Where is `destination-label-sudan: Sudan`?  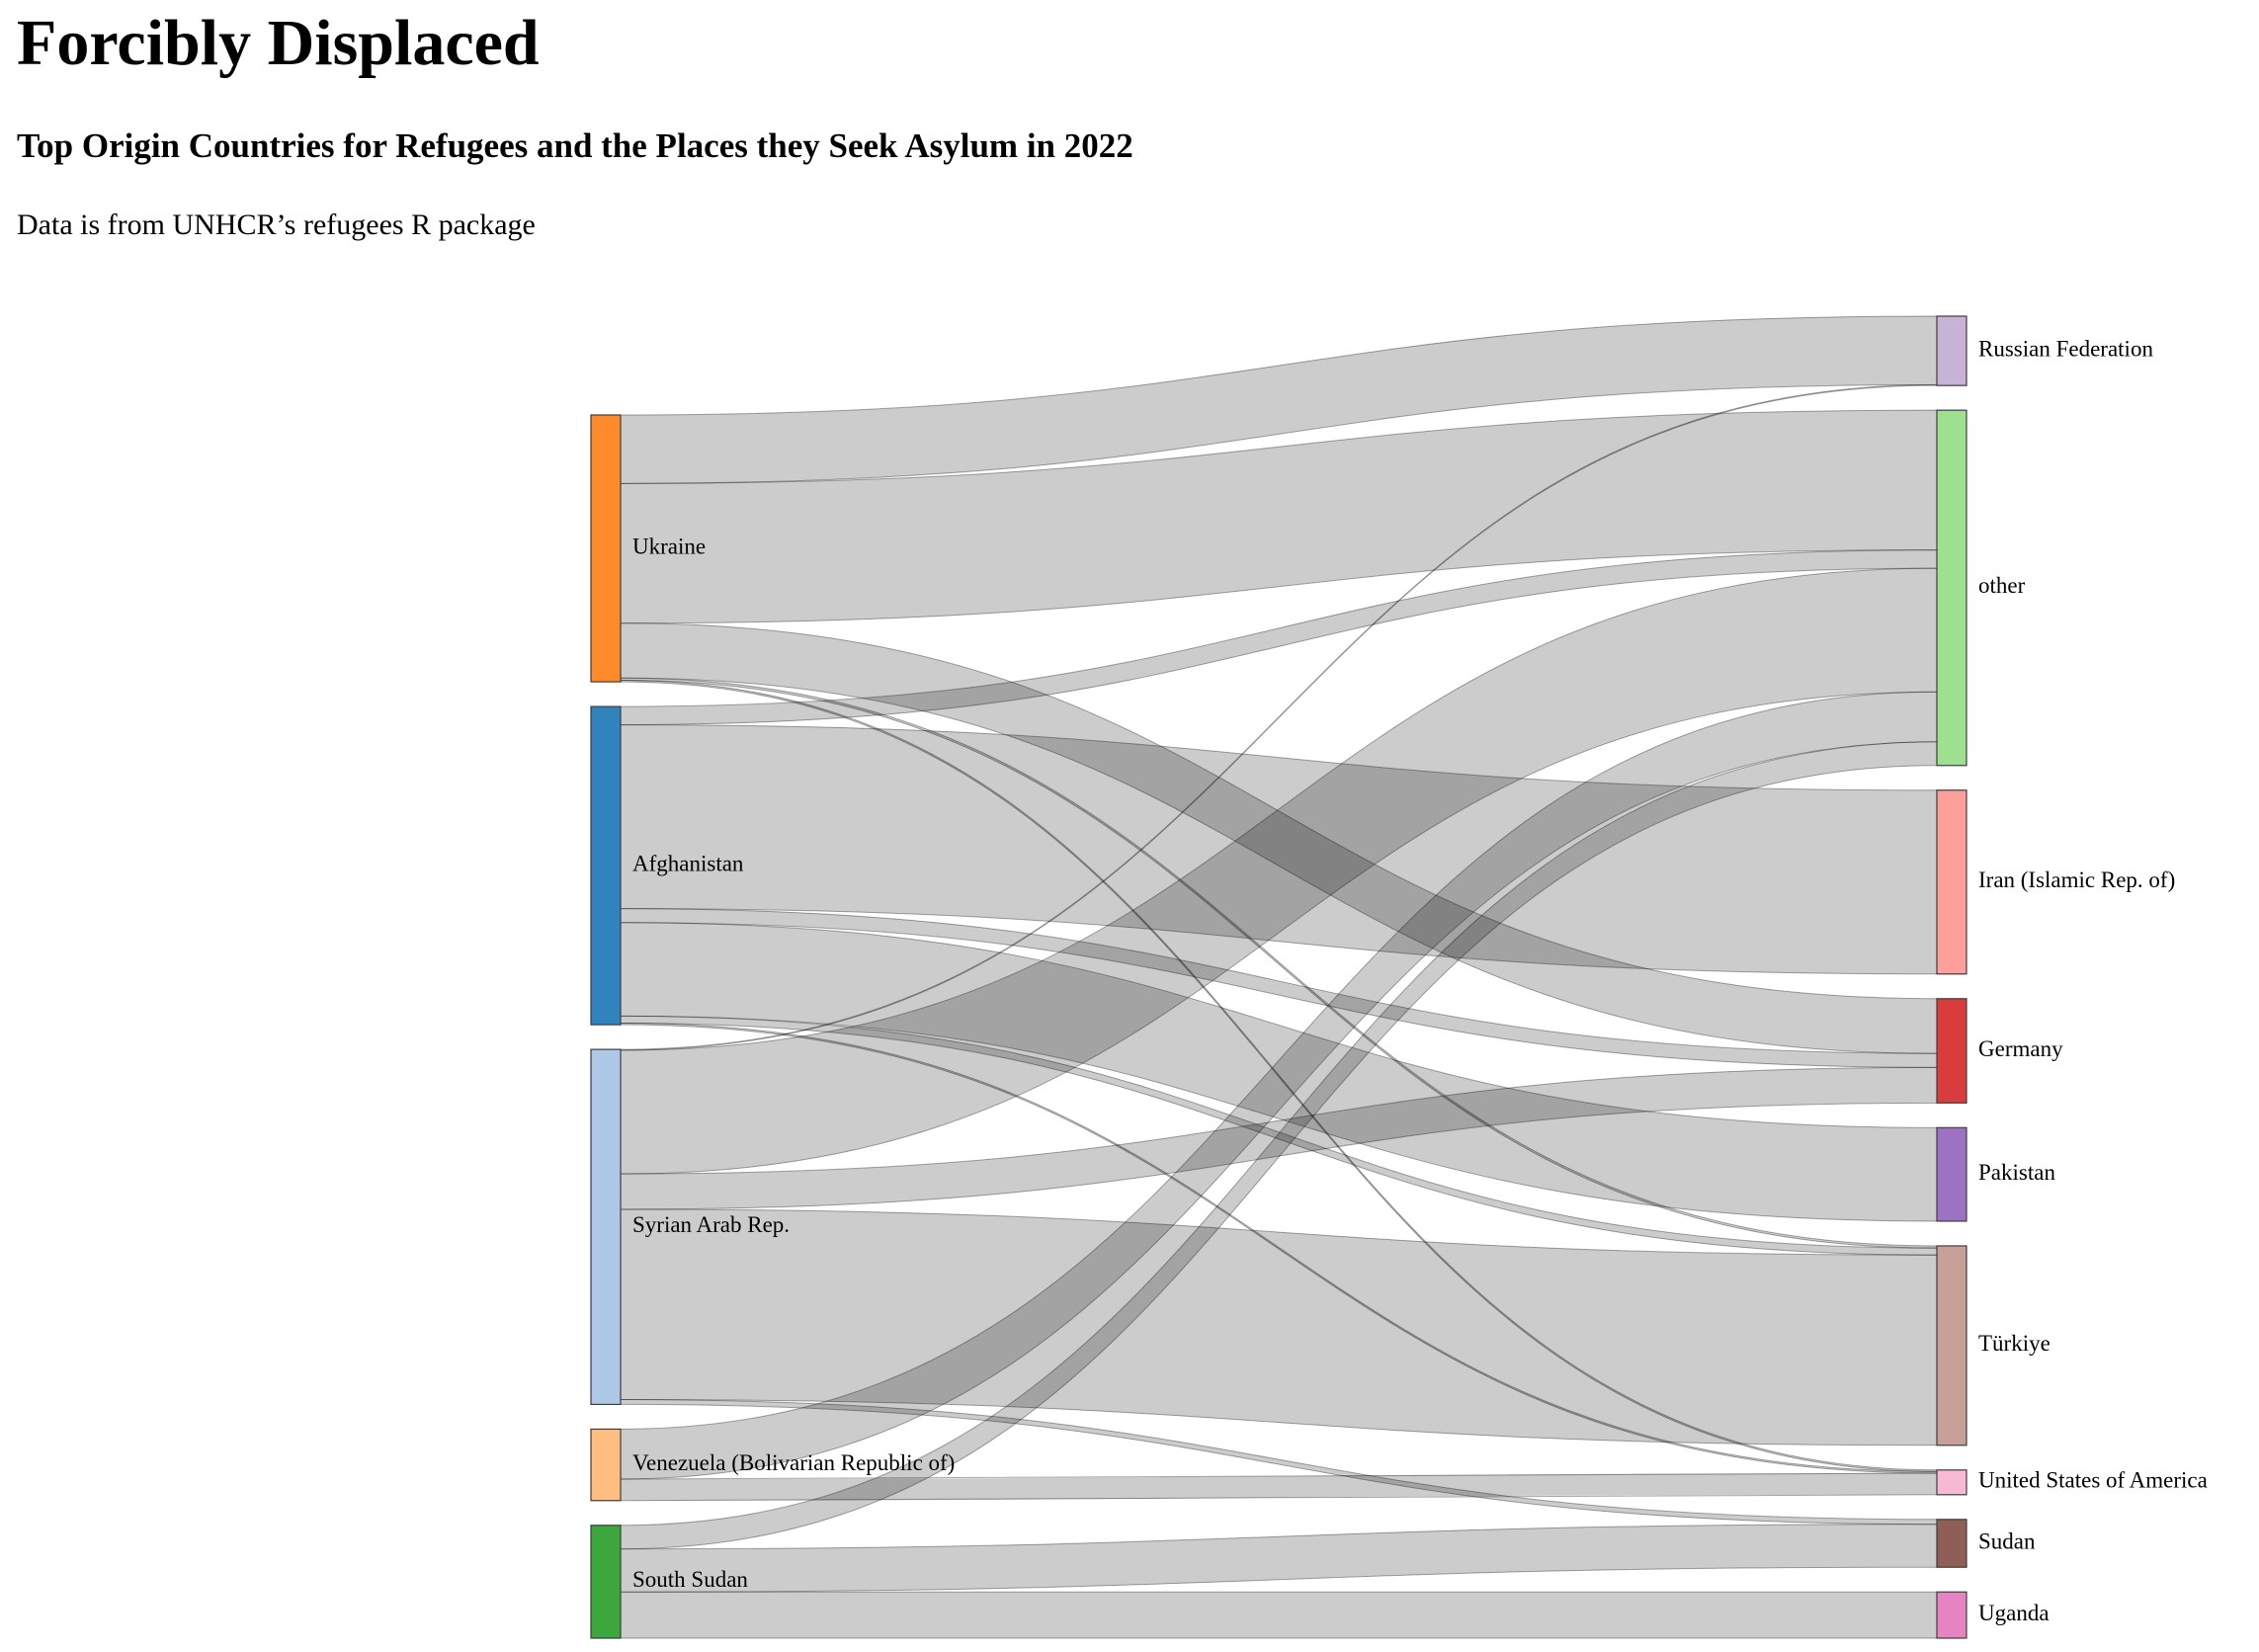
destination-label-sudan: Sudan is located at coordinates (2007, 1540).